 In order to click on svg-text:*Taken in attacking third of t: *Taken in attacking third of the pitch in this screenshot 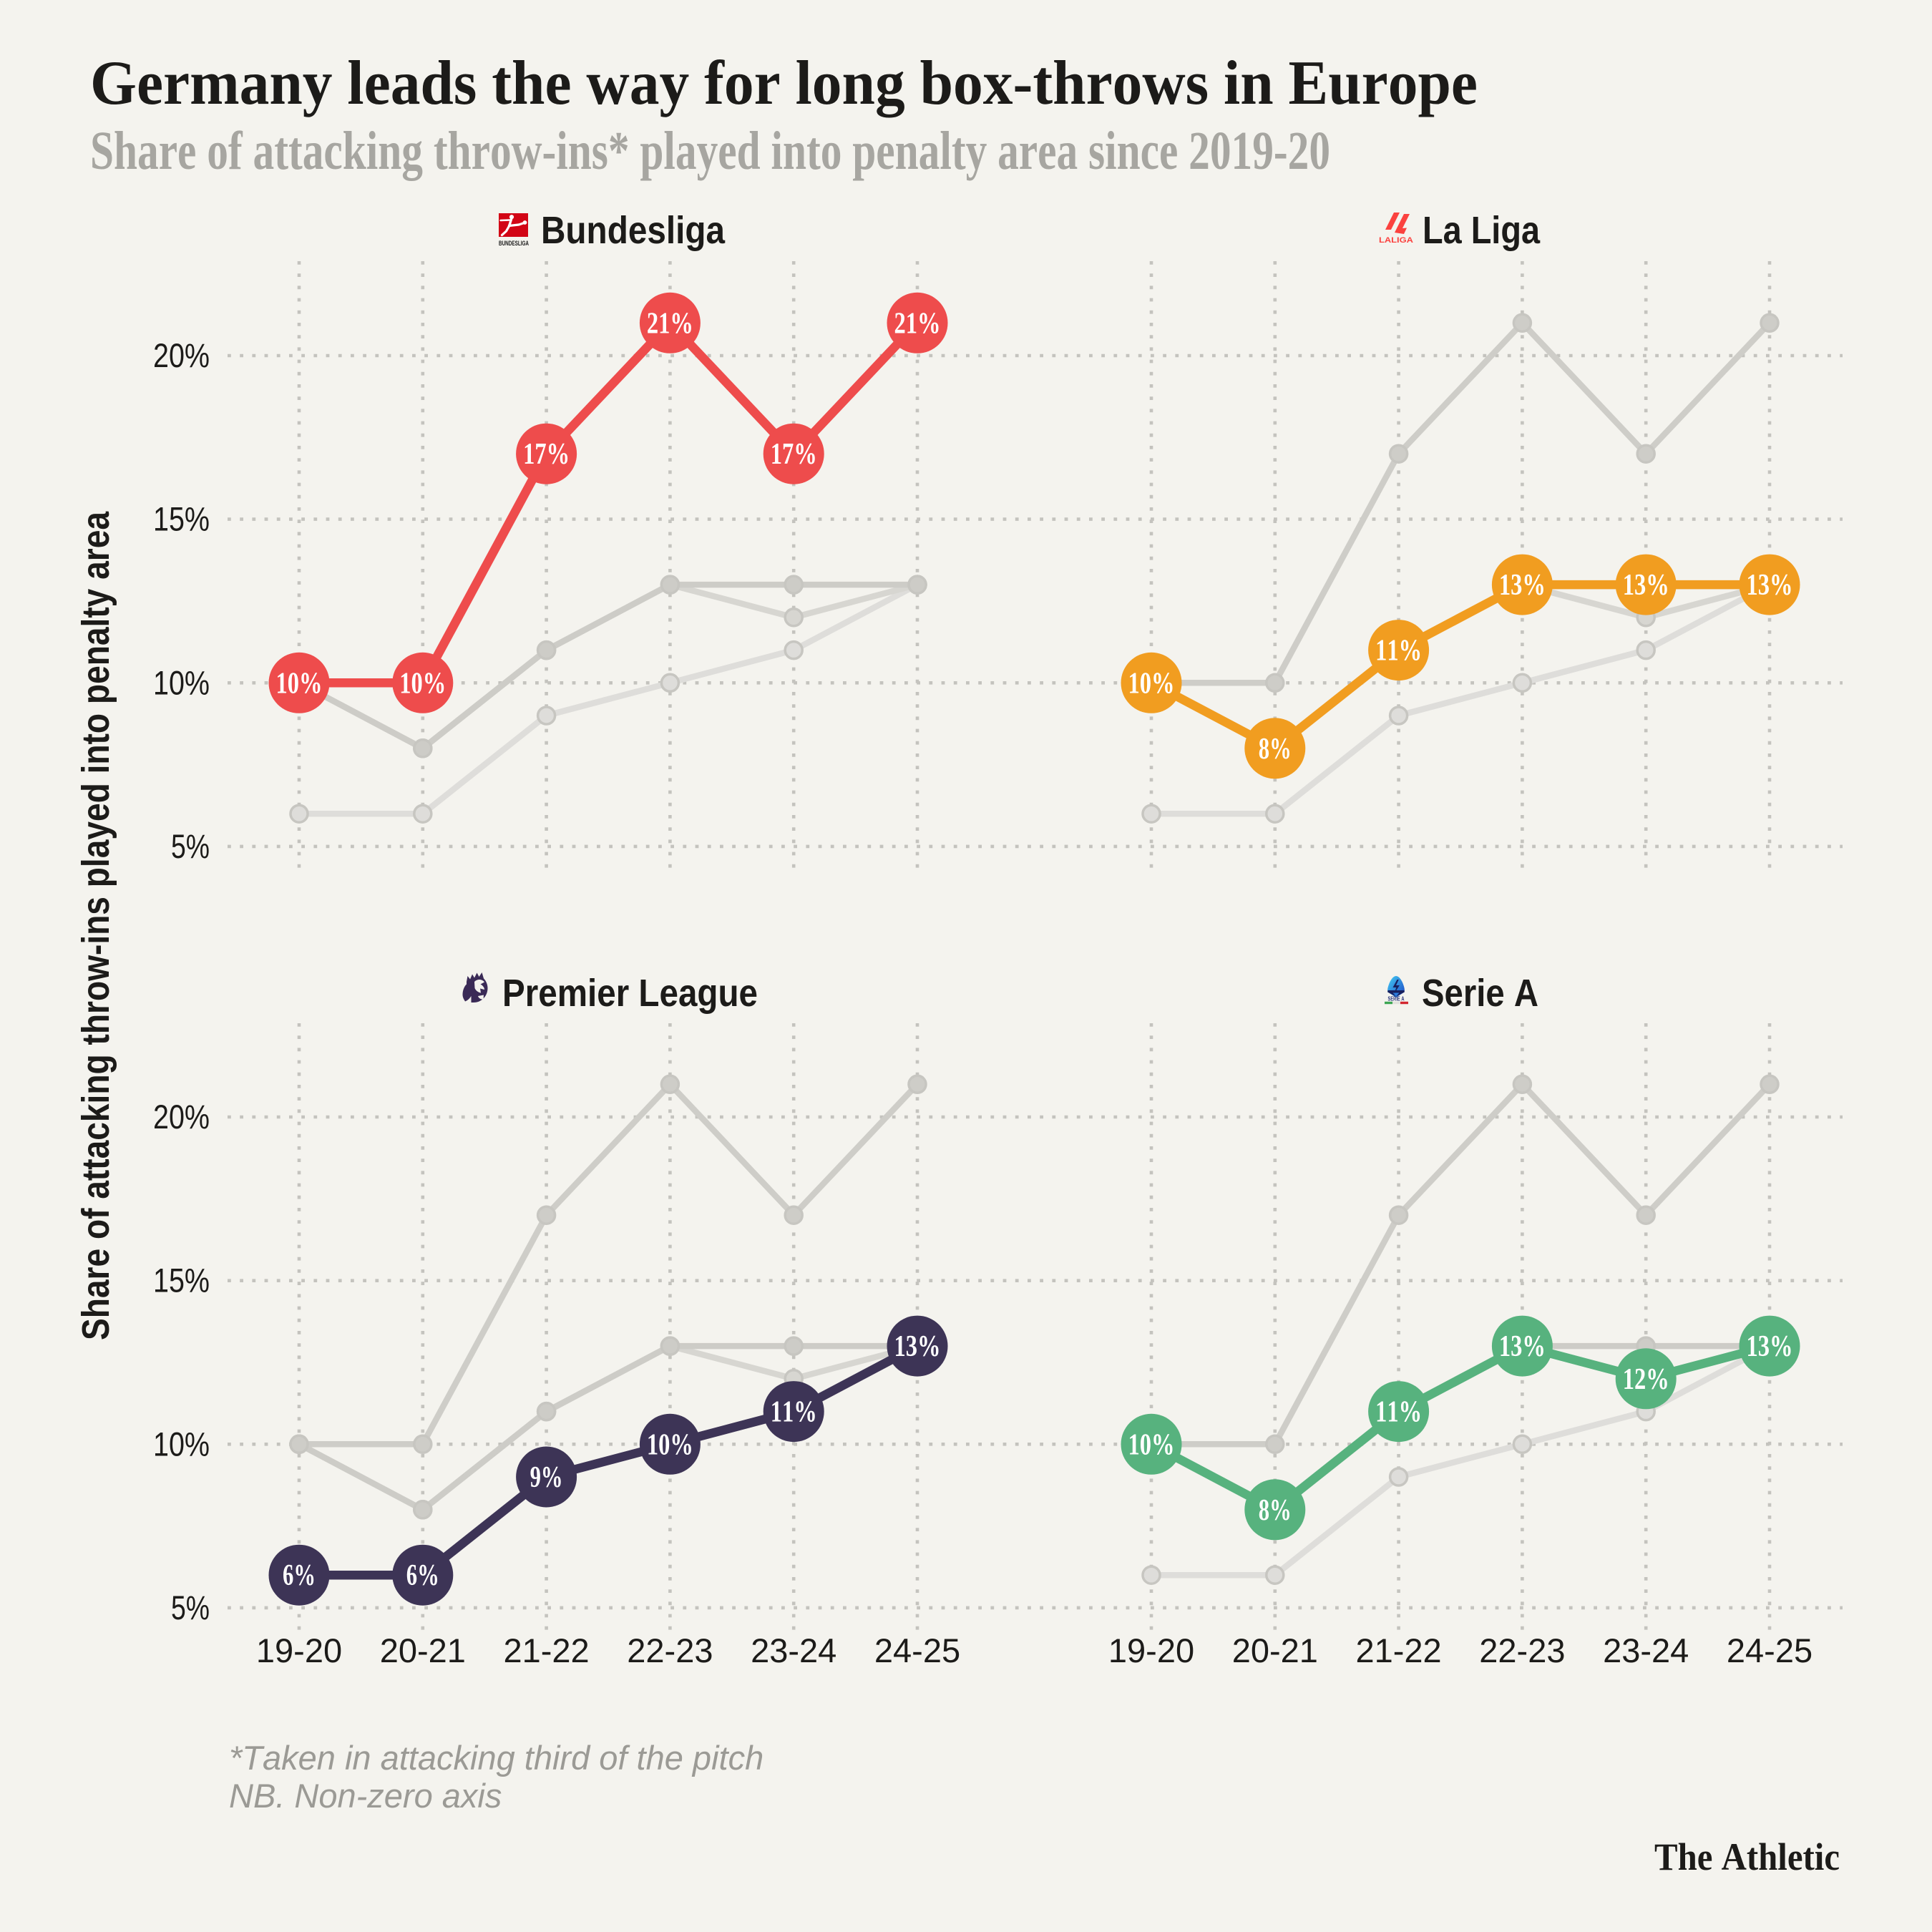, I will do `click(496, 1758)`.